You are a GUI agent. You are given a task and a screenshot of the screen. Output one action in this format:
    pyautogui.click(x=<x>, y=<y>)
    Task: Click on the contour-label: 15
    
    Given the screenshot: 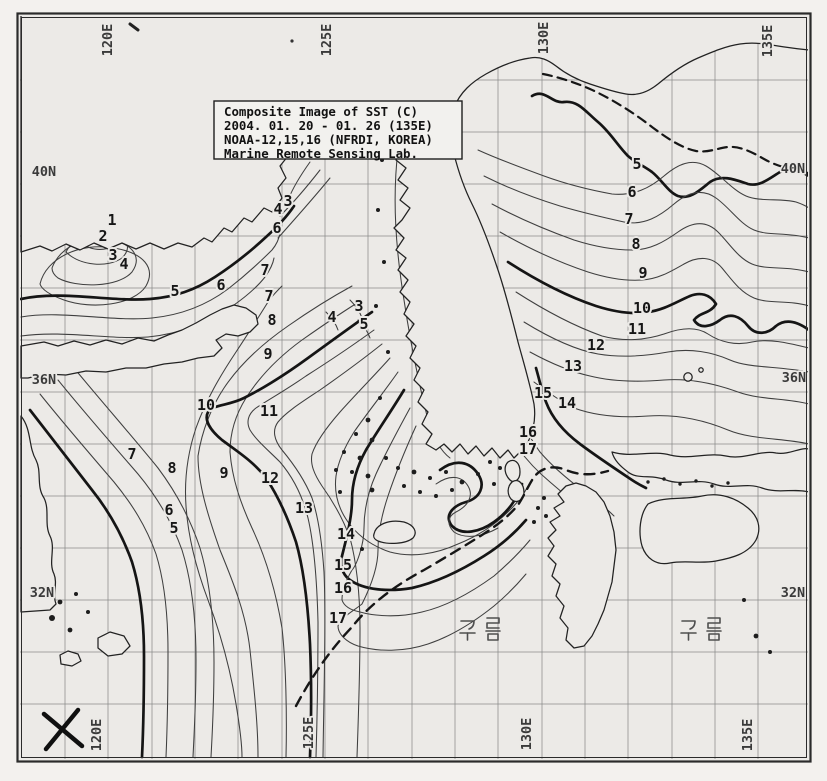 What is the action you would take?
    pyautogui.click(x=543, y=393)
    